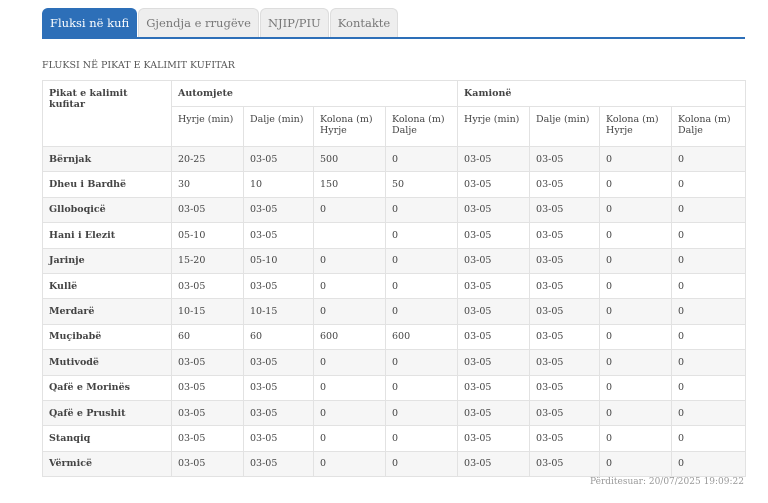  What do you see at coordinates (107, 362) in the screenshot?
I see `crossing-name: Mutivodë` at bounding box center [107, 362].